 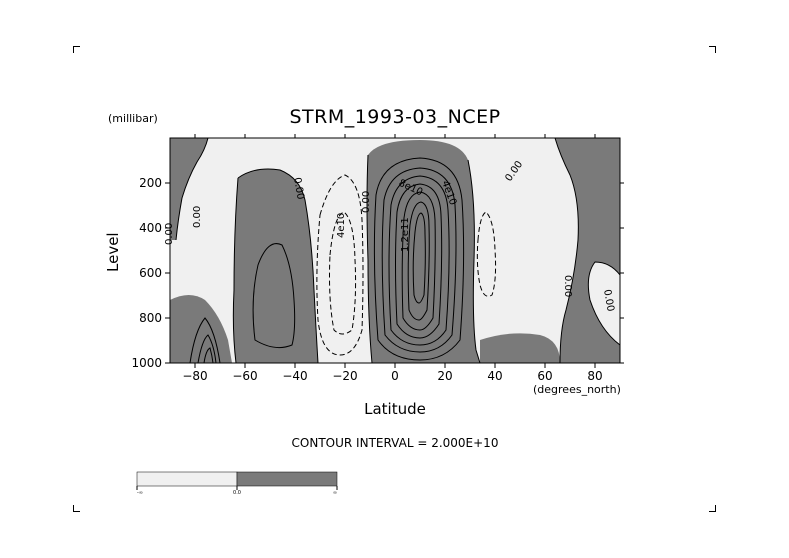 What do you see at coordinates (76, 49) in the screenshot?
I see `crop-mark-top-left` at bounding box center [76, 49].